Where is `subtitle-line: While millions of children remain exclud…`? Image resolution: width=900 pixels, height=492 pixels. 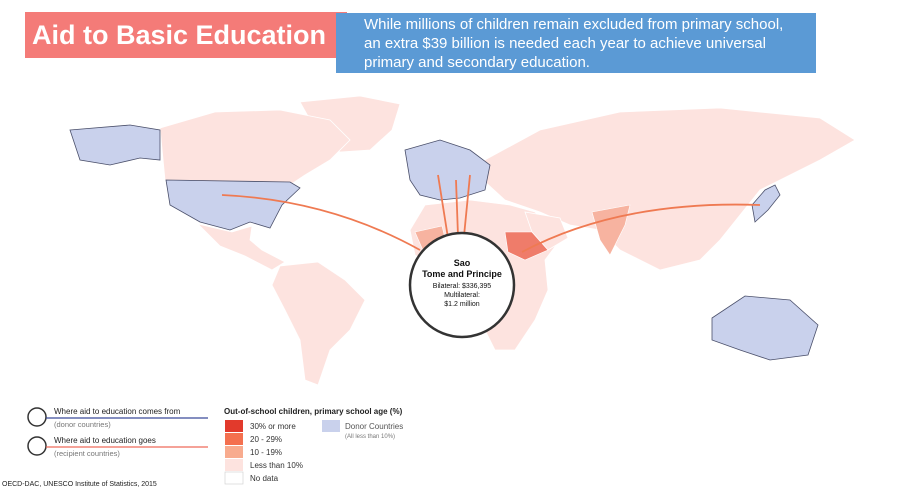
subtitle-line: While millions of children remain exclud… is located at coordinates (573, 24).